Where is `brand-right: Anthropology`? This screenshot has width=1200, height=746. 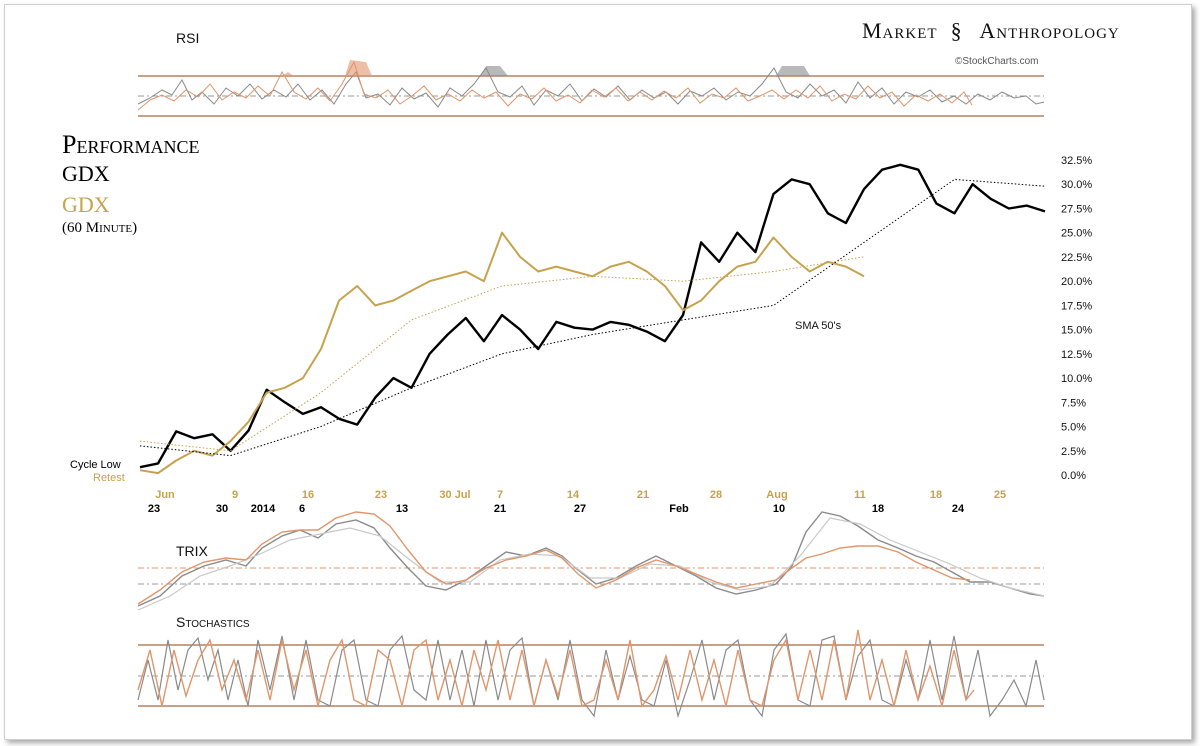
brand-right: Anthropology is located at coordinates (1049, 30).